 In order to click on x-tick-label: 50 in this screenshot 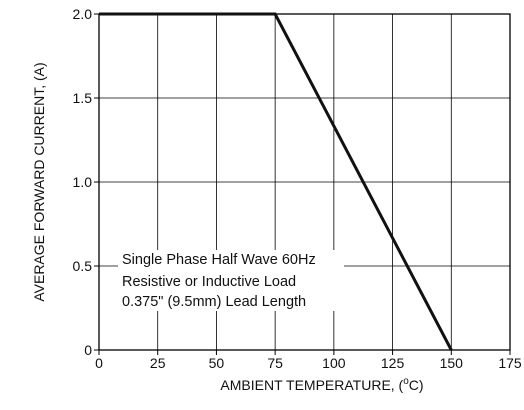, I will do `click(217, 363)`.